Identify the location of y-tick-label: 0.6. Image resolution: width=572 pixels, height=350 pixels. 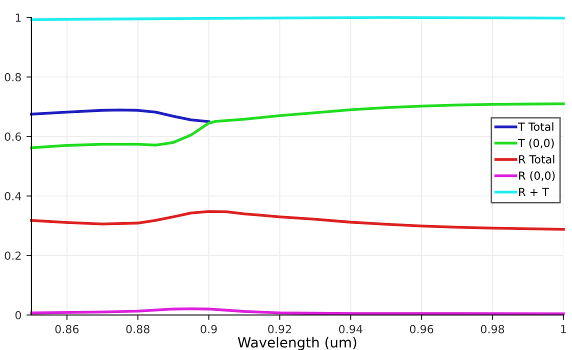
(13, 136).